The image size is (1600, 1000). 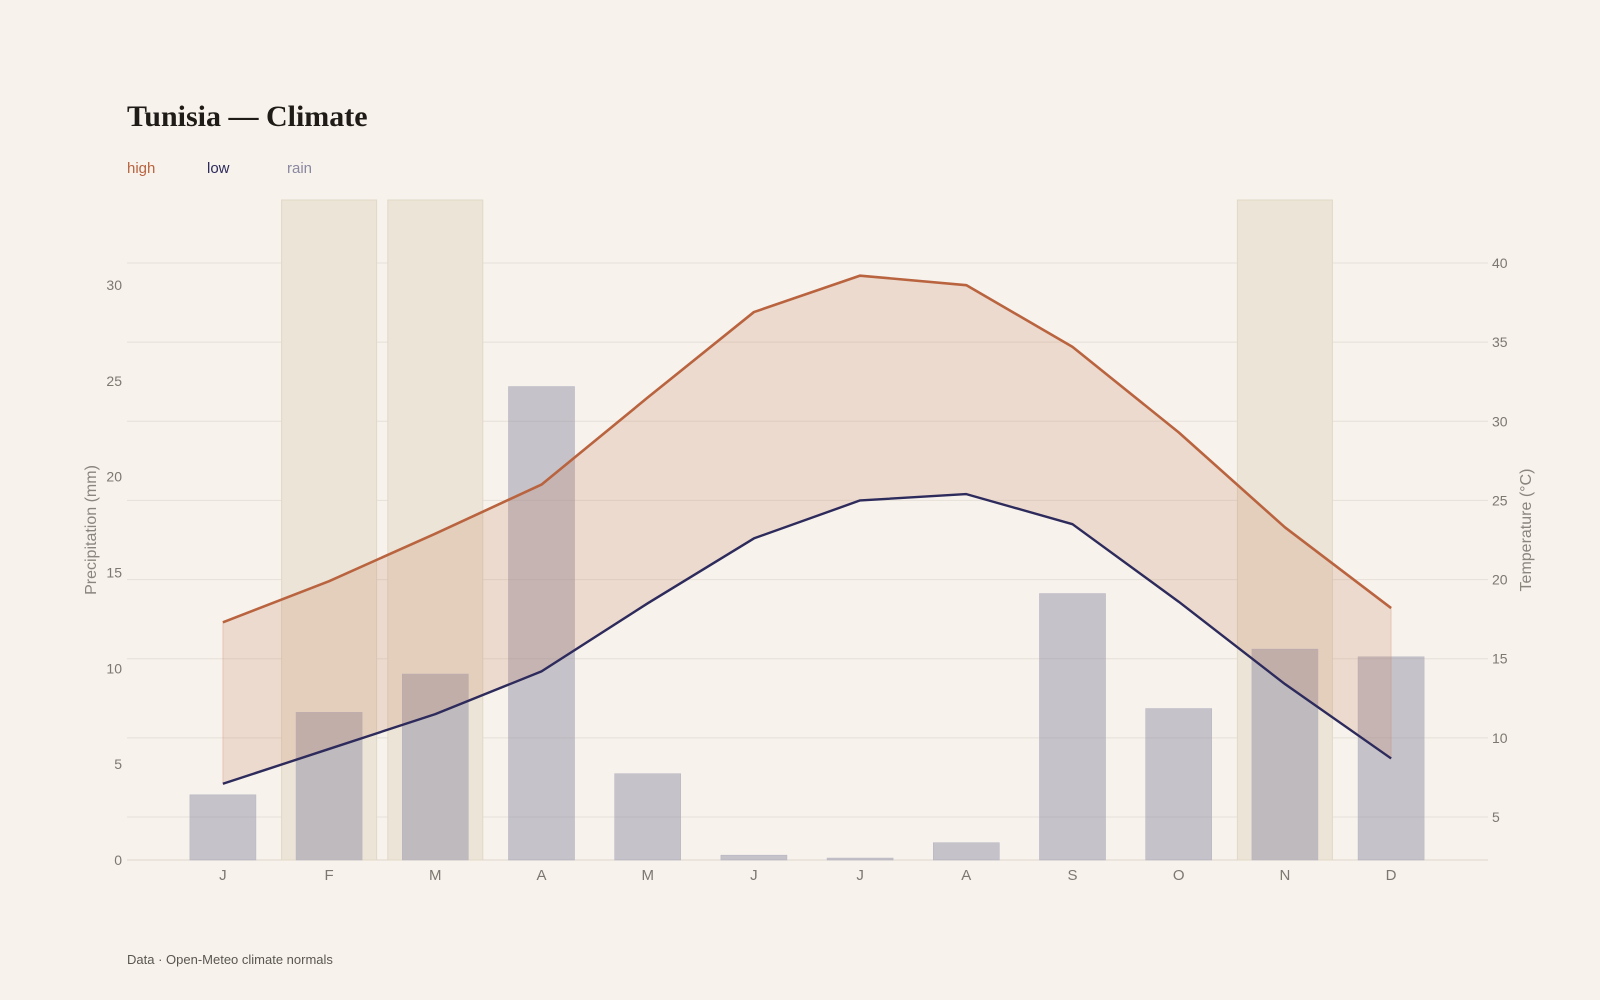 What do you see at coordinates (118, 860) in the screenshot?
I see `y-tick-left: 0` at bounding box center [118, 860].